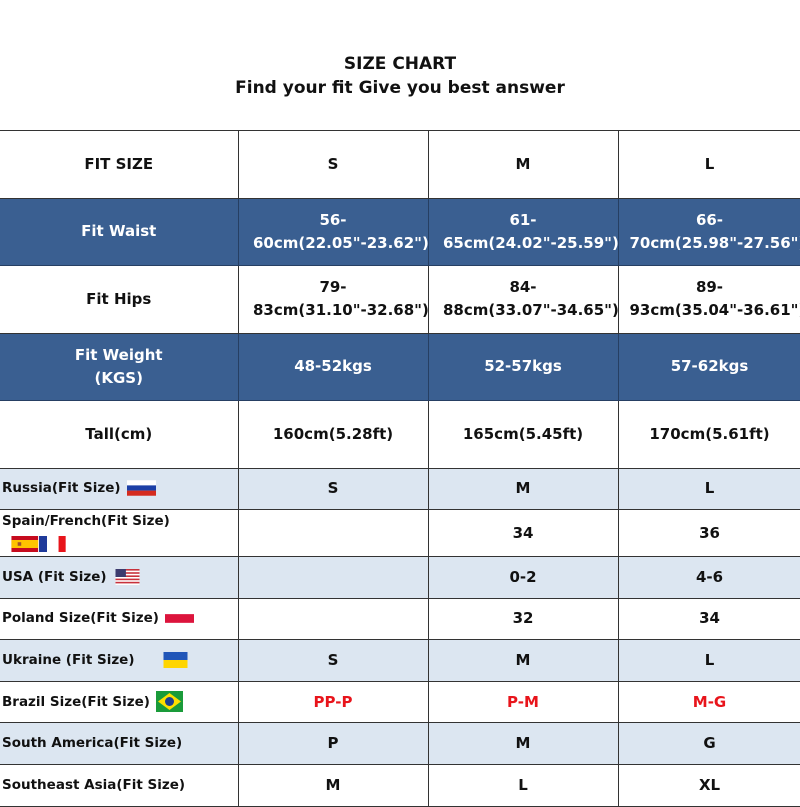 This screenshot has width=800, height=807. What do you see at coordinates (531, 231) in the screenshot?
I see `measurement-value: 61-65cm(24.02"-25.59")` at bounding box center [531, 231].